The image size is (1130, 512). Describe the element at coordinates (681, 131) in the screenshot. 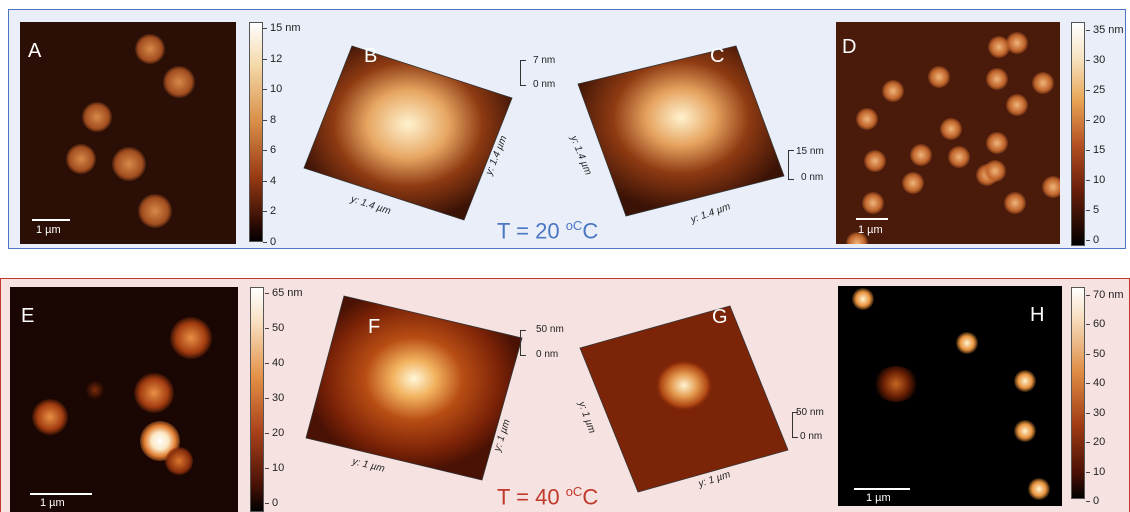

I see `surface-plot-c` at that location.